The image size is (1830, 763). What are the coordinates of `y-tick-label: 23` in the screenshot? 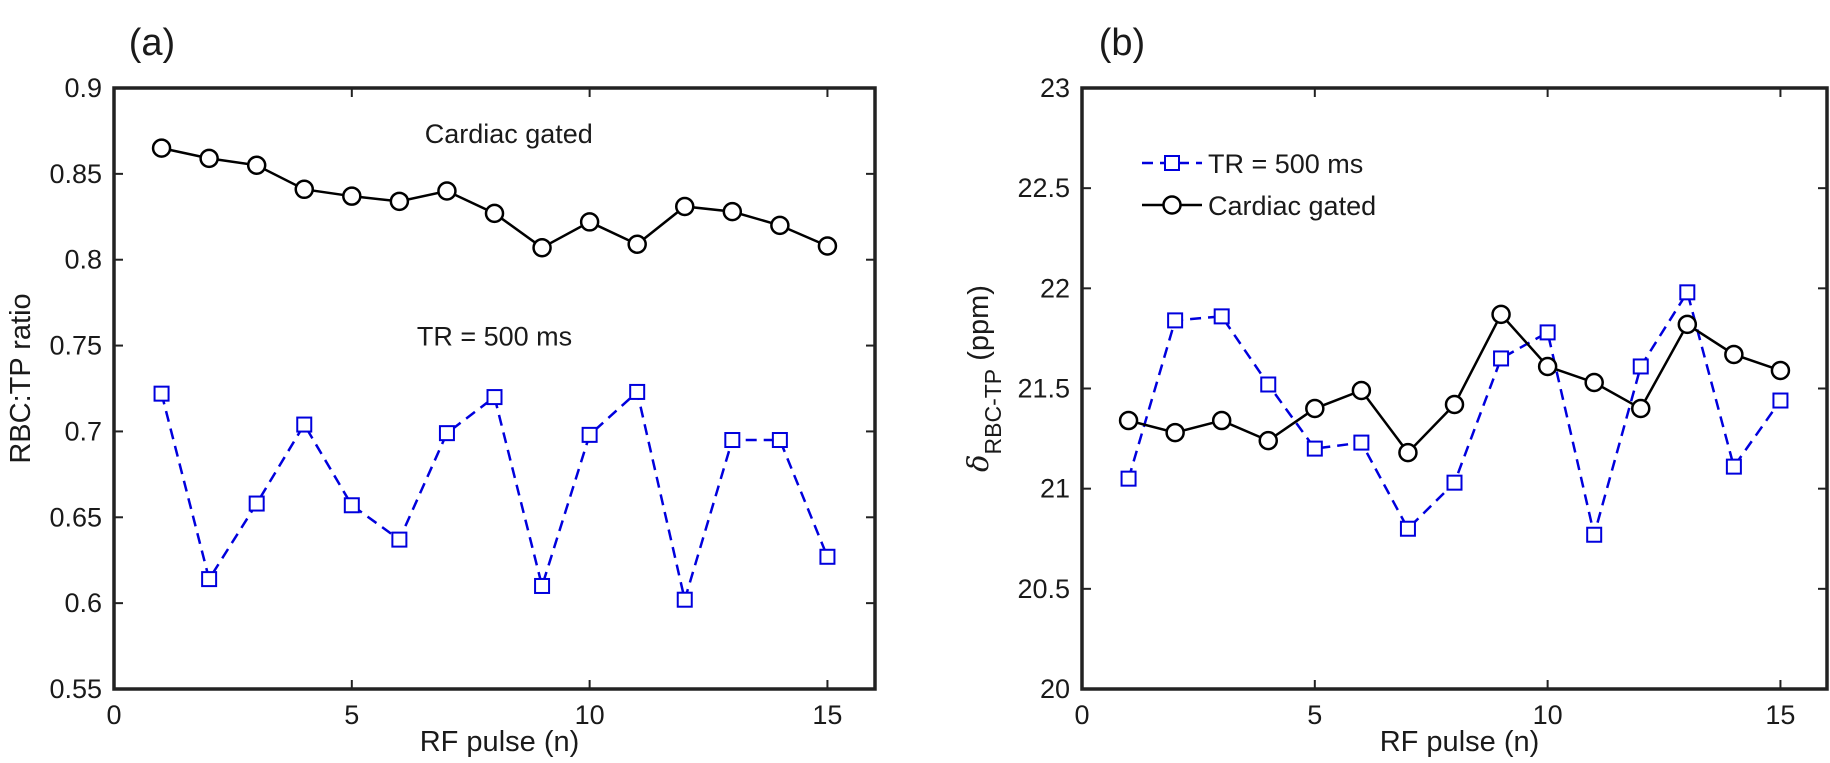 It's located at (1055, 88).